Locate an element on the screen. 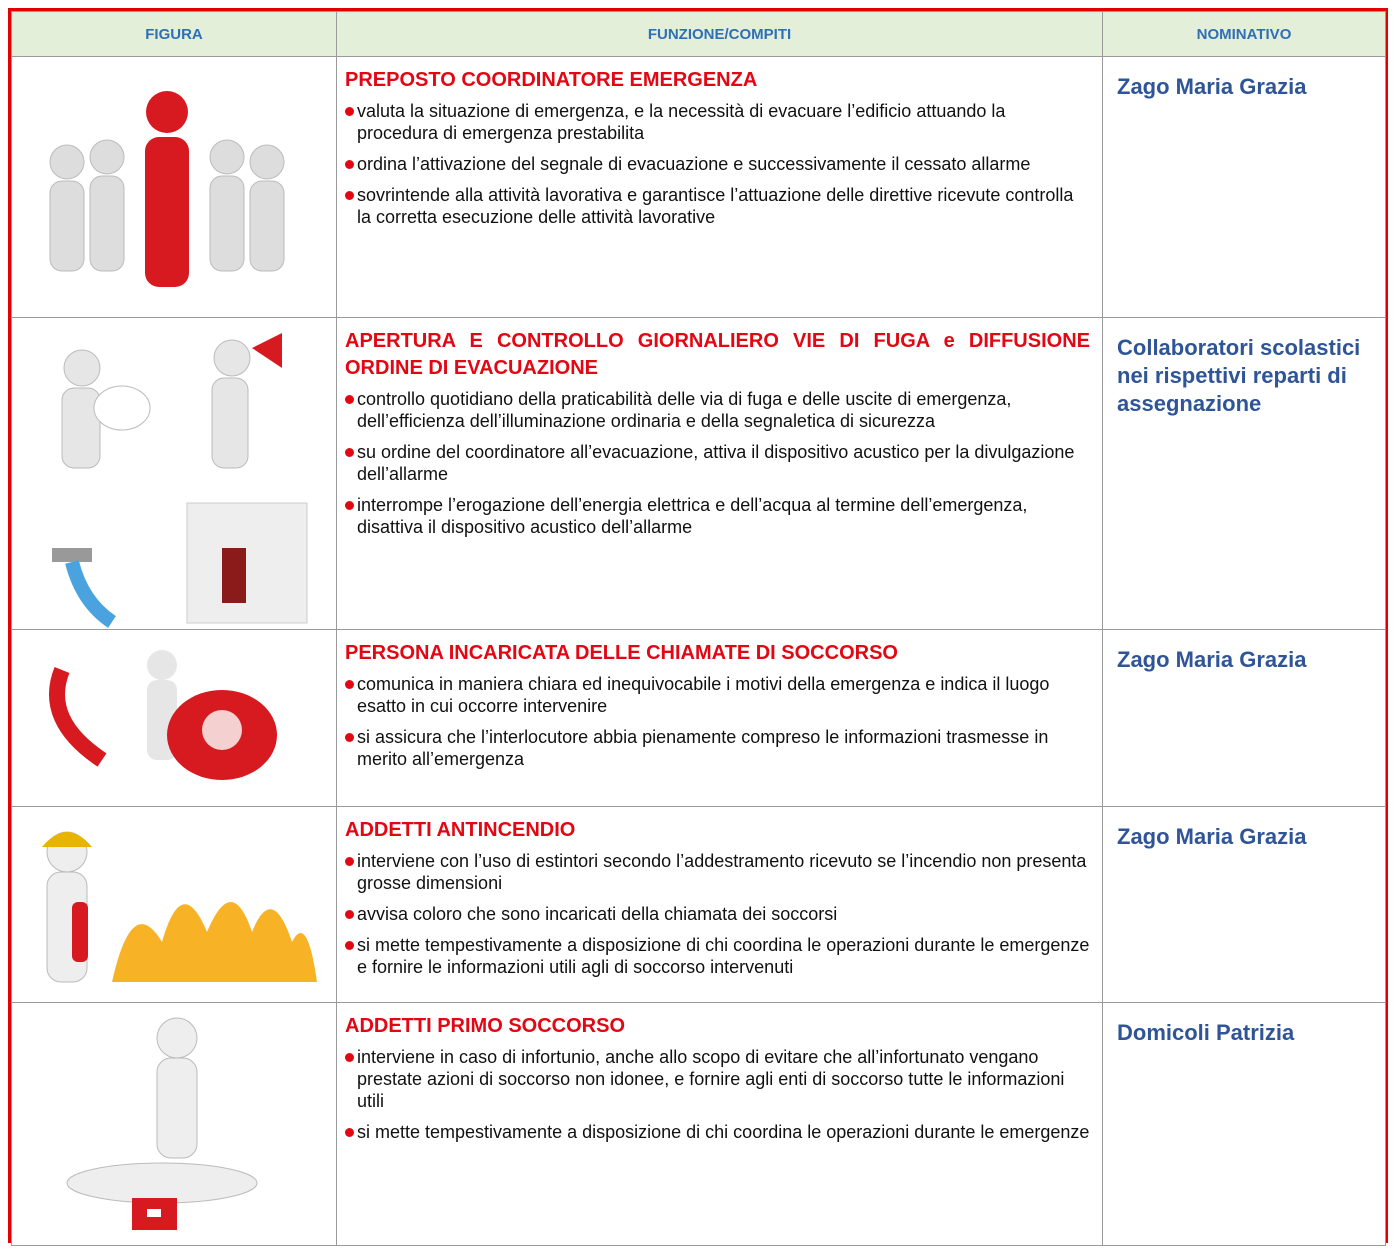 The height and width of the screenshot is (1251, 1396). figure-fire is located at coordinates (179, 907).